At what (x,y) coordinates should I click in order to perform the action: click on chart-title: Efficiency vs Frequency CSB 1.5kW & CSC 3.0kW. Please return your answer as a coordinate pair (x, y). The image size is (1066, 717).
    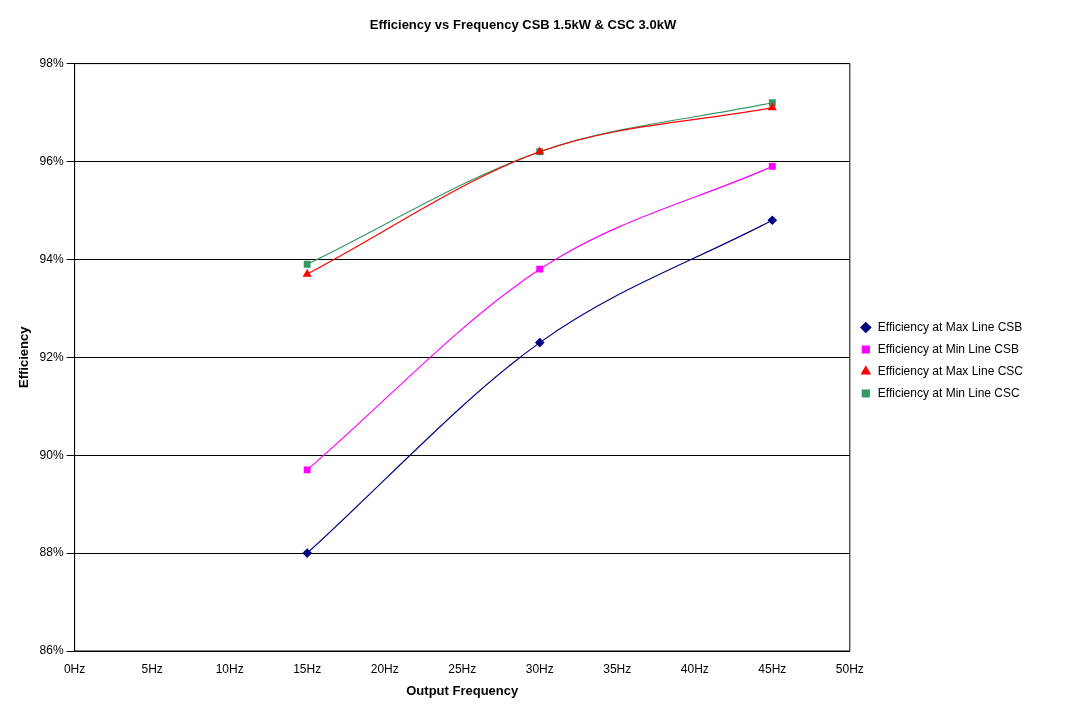
    Looking at the image, I should click on (523, 25).